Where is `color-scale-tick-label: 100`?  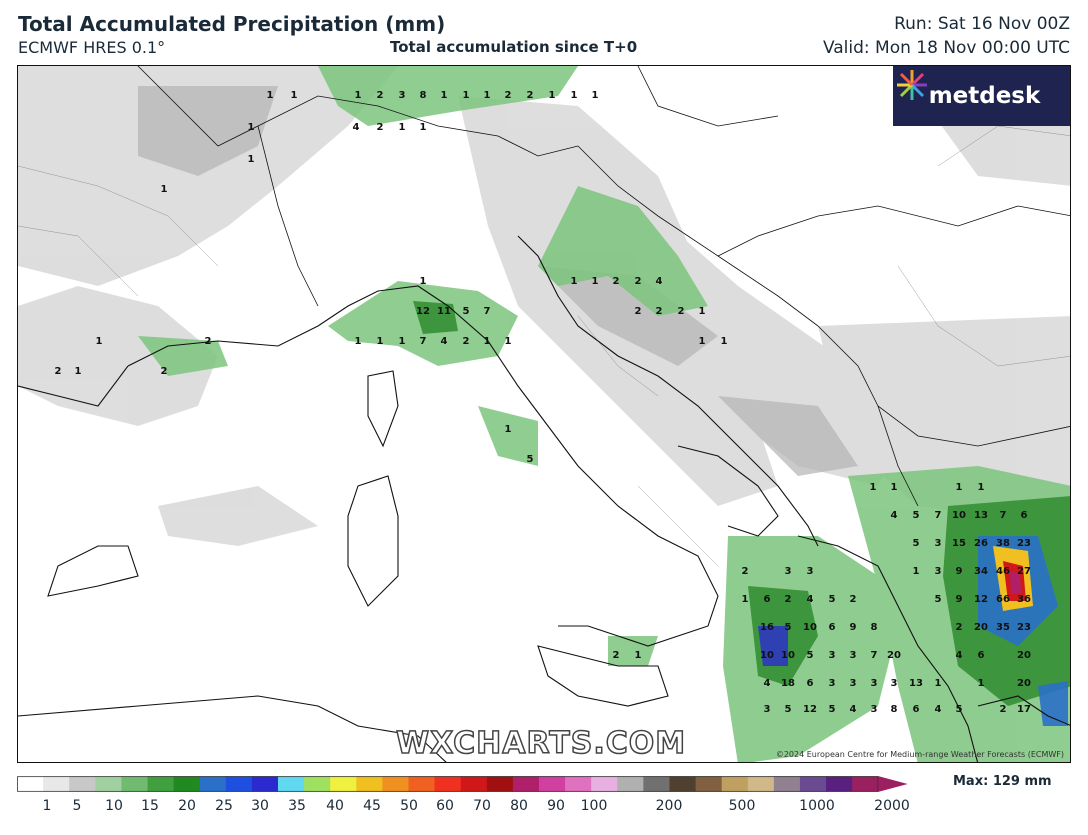 color-scale-tick-label: 100 is located at coordinates (594, 806).